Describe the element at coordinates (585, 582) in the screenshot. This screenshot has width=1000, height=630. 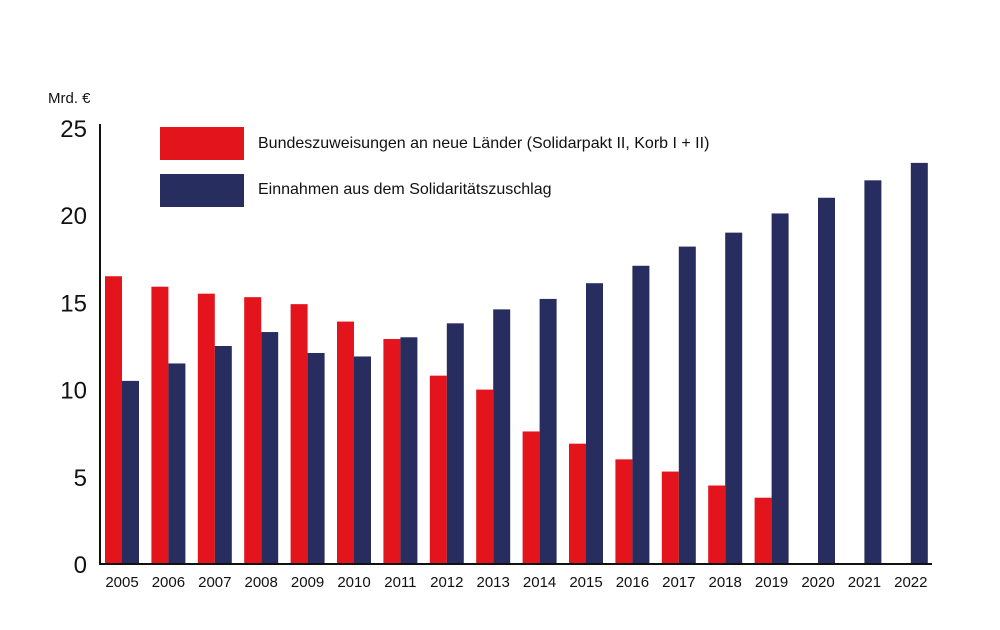
I see `x-tick-label: 2015` at that location.